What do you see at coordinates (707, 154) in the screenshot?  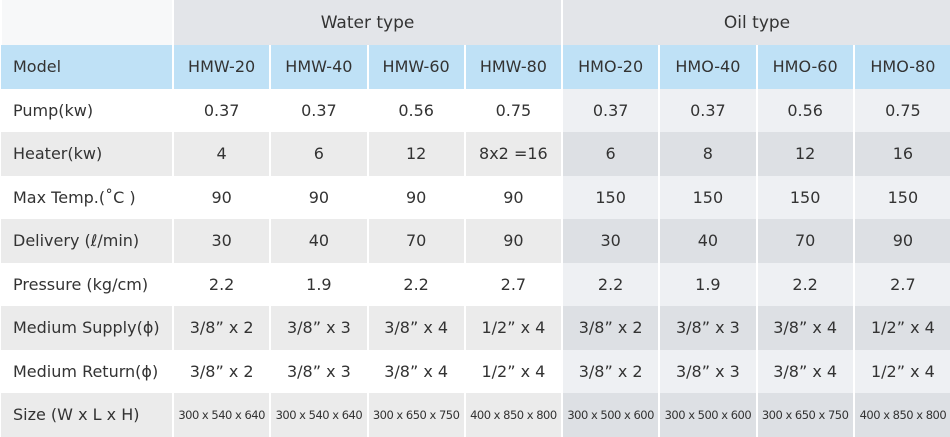 I see `cell: 8` at bounding box center [707, 154].